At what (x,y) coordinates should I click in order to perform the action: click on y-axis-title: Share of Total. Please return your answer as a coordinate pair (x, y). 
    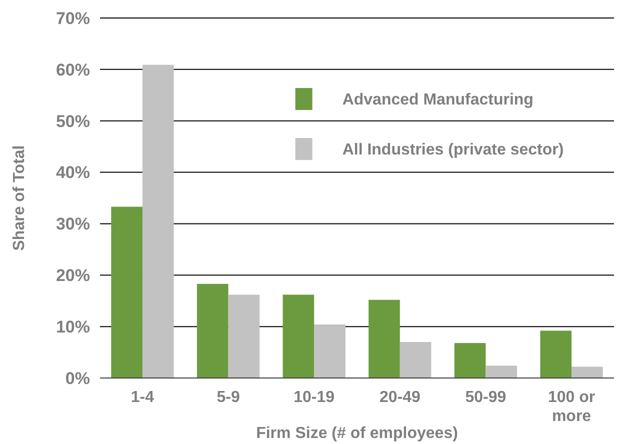
    Looking at the image, I should click on (19, 198).